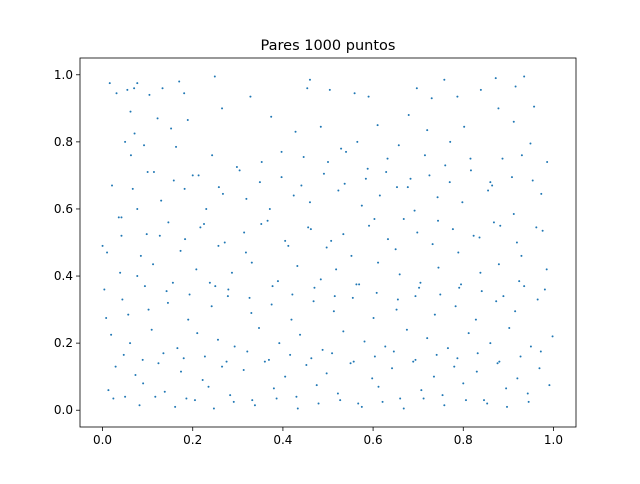 This screenshot has width=640, height=484. I want to click on x-axis-ticks: 0.0 0.2 0.4 0.6 0.8 1.0, so click(328, 437).